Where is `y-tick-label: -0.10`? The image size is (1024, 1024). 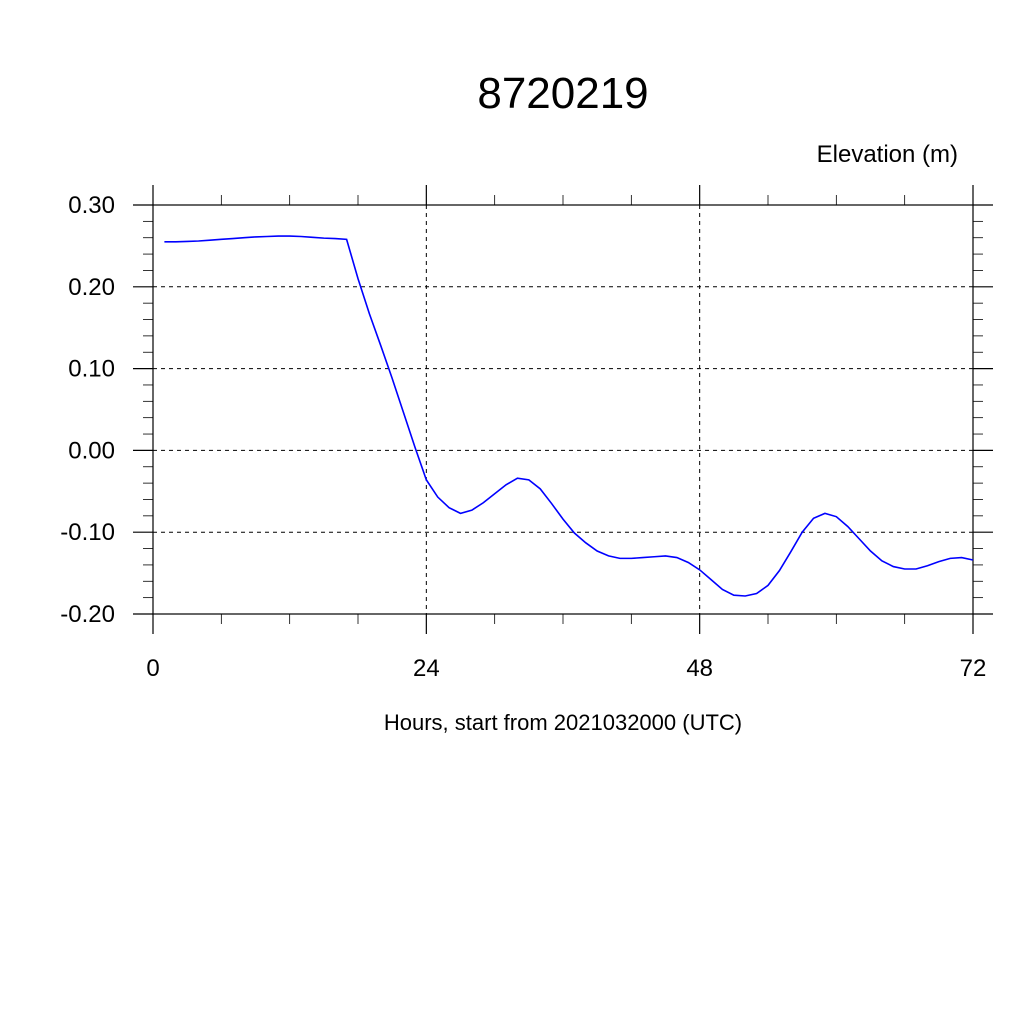
y-tick-label: -0.10 is located at coordinates (87, 532).